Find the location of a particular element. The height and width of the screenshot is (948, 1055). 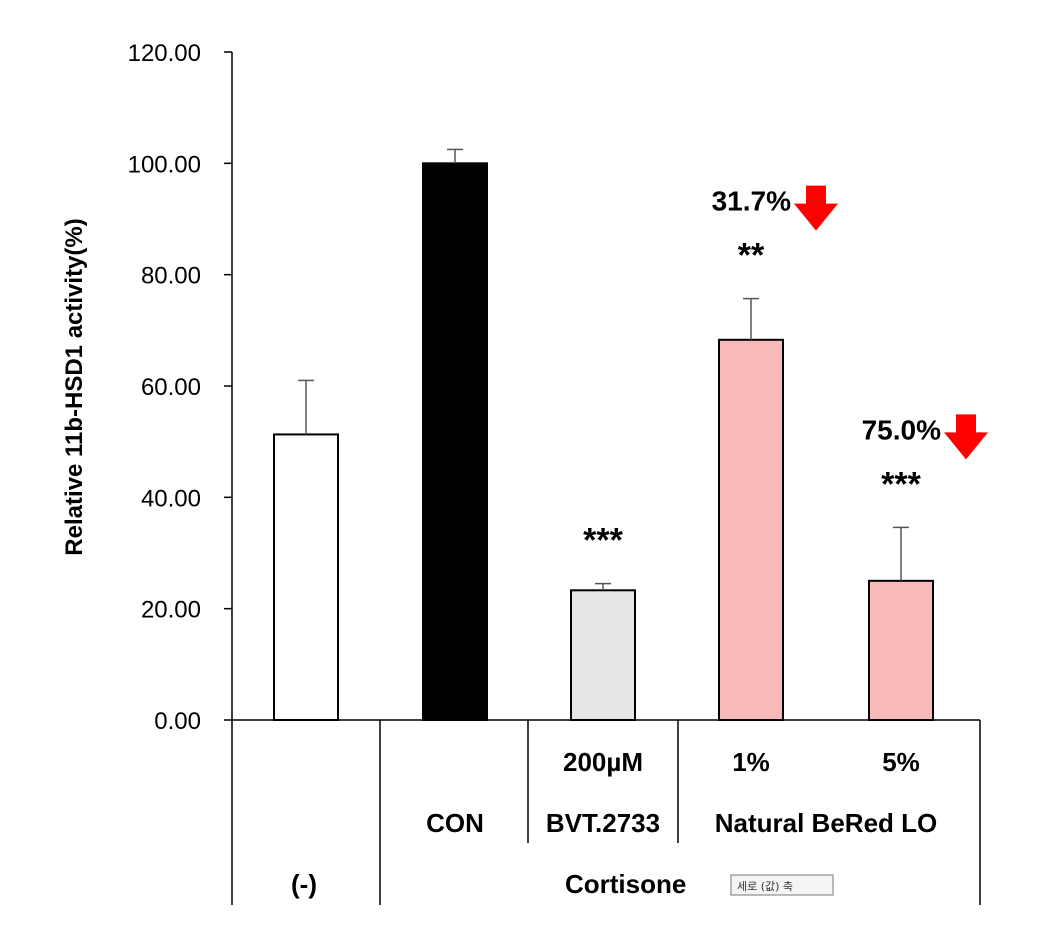

y-tick-label: 120.00 is located at coordinates (164, 53).